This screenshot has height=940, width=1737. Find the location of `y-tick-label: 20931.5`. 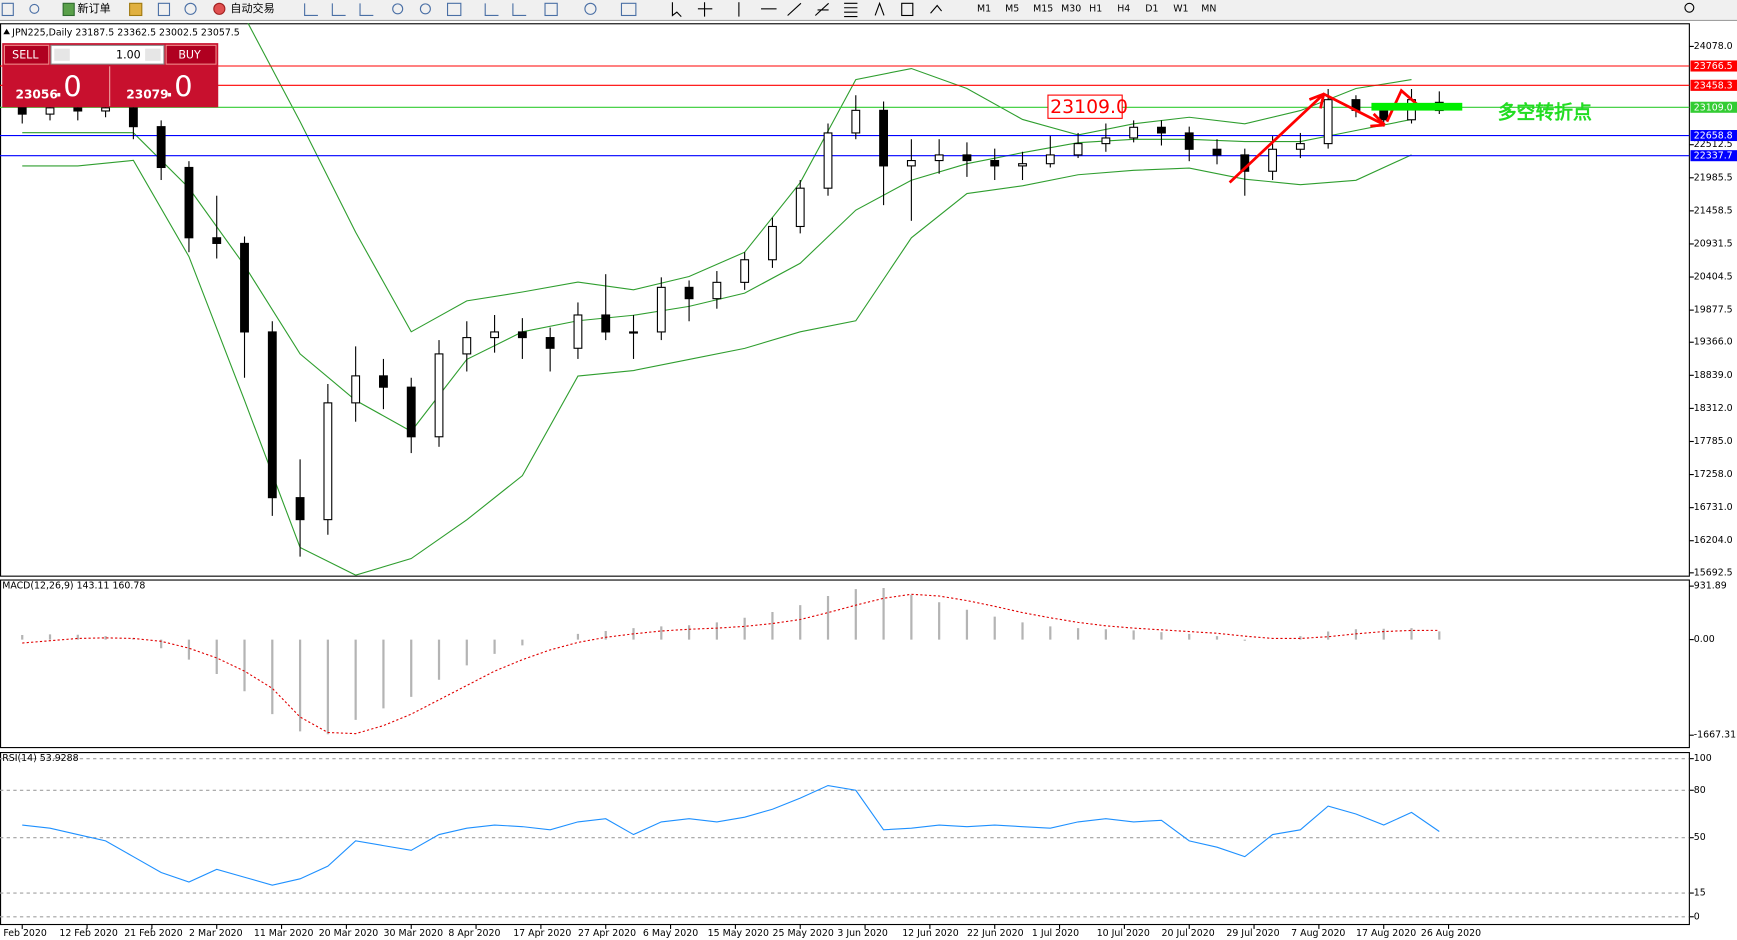

y-tick-label: 20931.5 is located at coordinates (1713, 243).